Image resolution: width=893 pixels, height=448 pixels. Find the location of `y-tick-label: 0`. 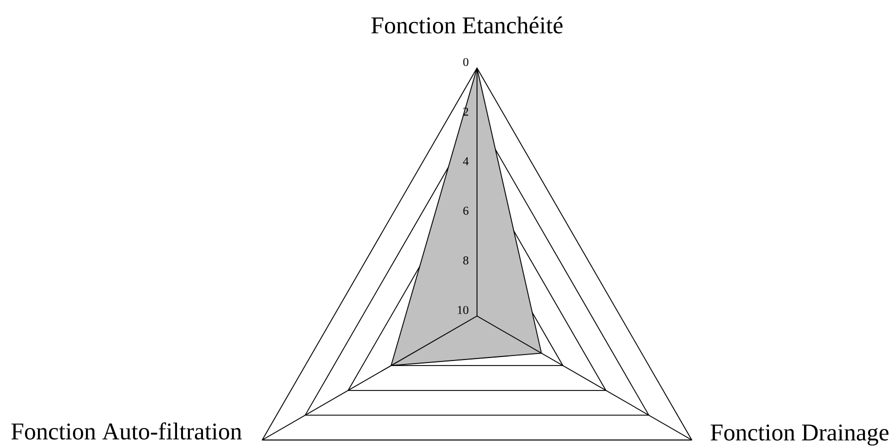

y-tick-label: 0 is located at coordinates (465, 62).